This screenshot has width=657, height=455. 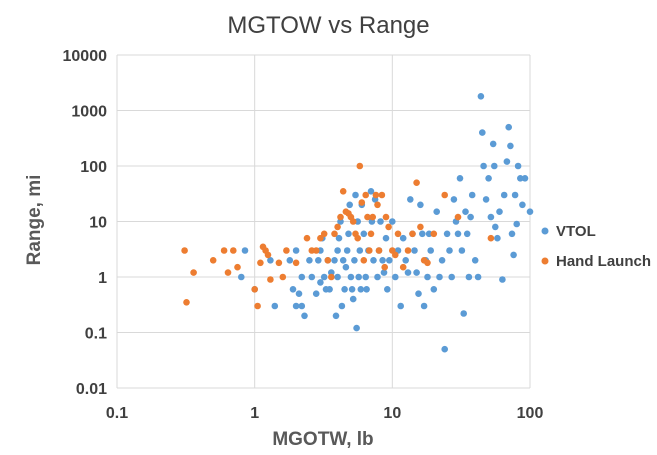 I want to click on x-tick-label: 0.1, so click(x=117, y=413).